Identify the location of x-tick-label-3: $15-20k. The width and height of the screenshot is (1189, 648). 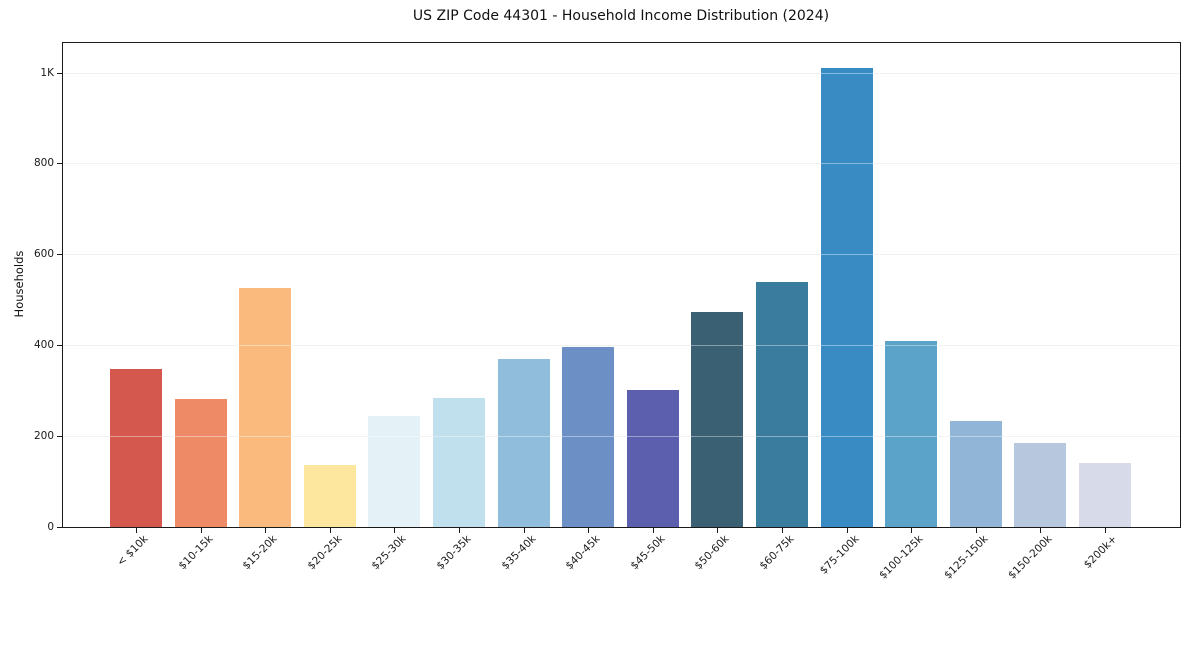
(260, 553).